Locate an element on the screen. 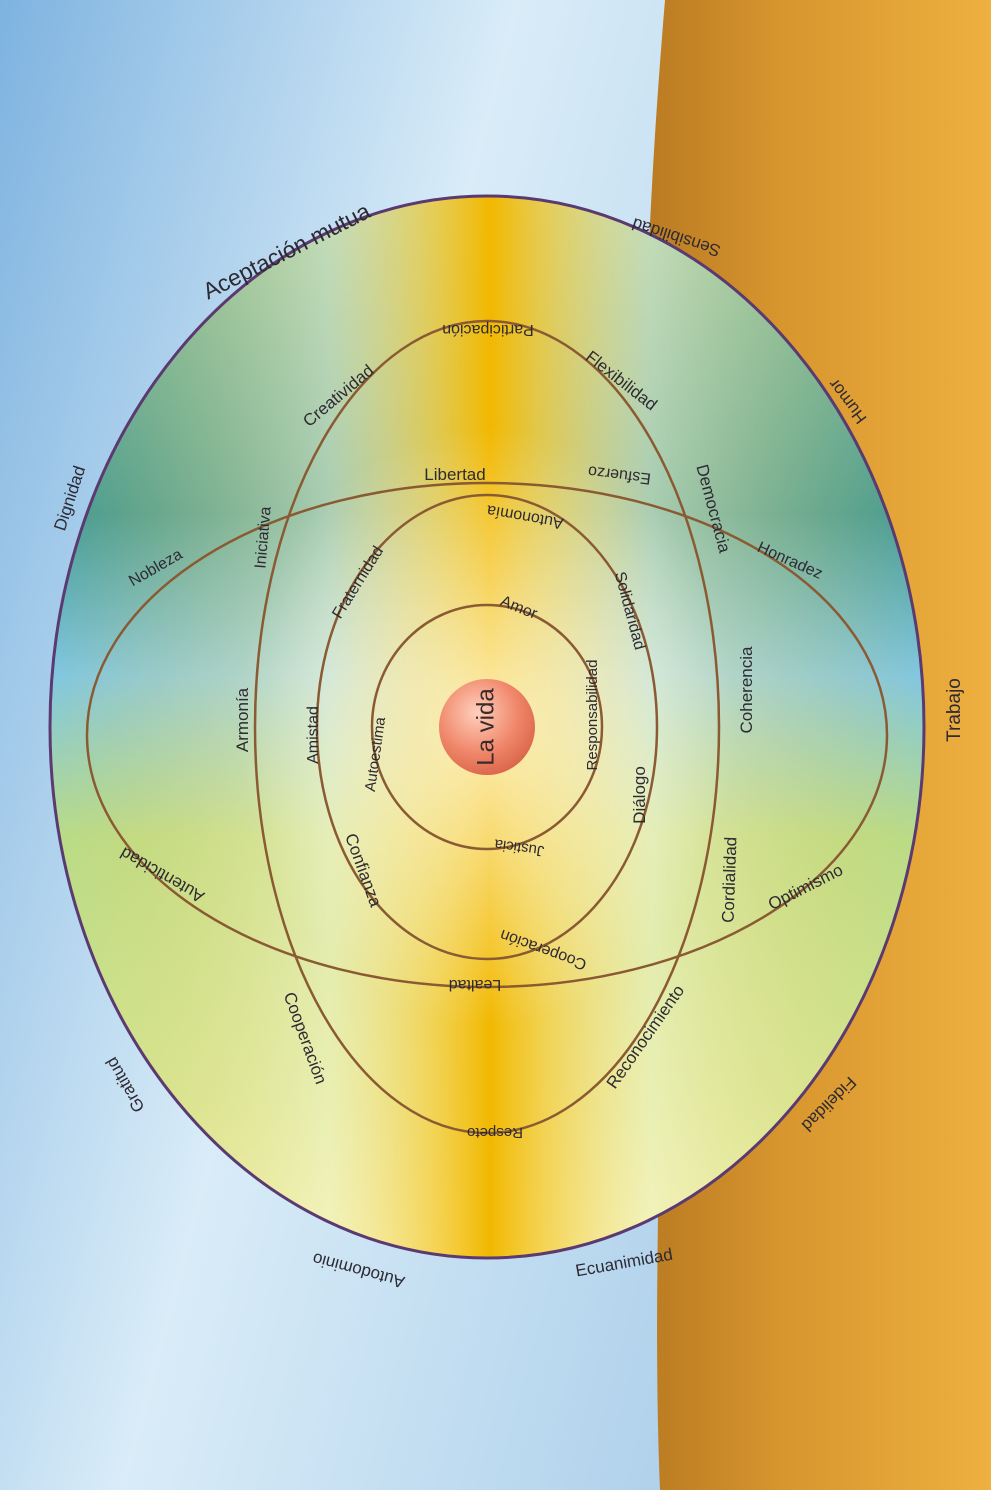  label-trabajo: Trabajo is located at coordinates (954, 710).